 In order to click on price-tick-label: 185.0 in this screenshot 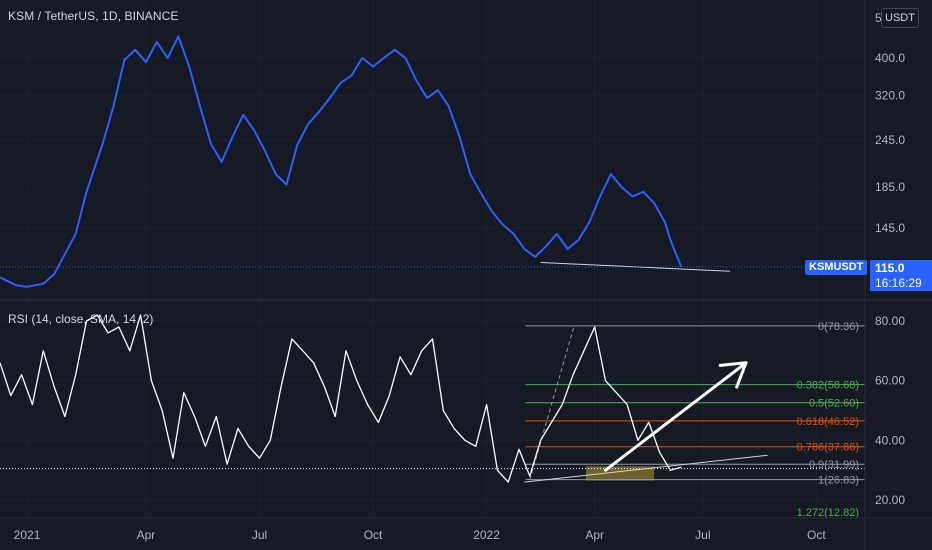, I will do `click(890, 187)`.